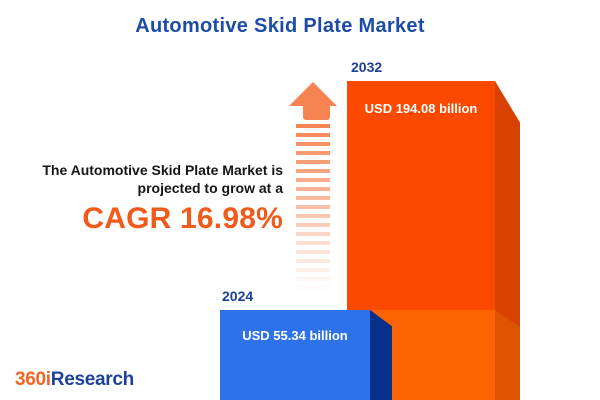  Describe the element at coordinates (238, 296) in the screenshot. I see `bar-2024-year-label: 2024` at that location.